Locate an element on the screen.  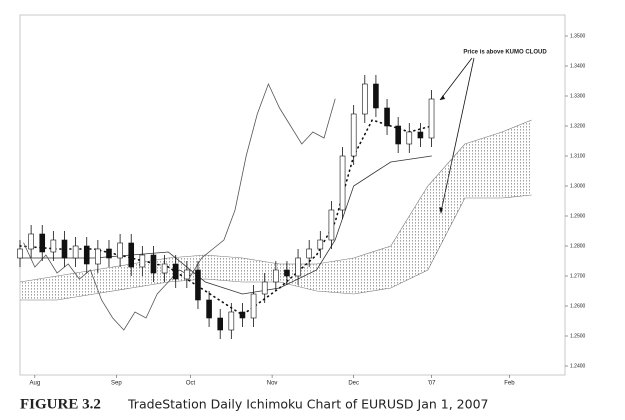
y-tick-label: 1.3100 is located at coordinates (578, 156).